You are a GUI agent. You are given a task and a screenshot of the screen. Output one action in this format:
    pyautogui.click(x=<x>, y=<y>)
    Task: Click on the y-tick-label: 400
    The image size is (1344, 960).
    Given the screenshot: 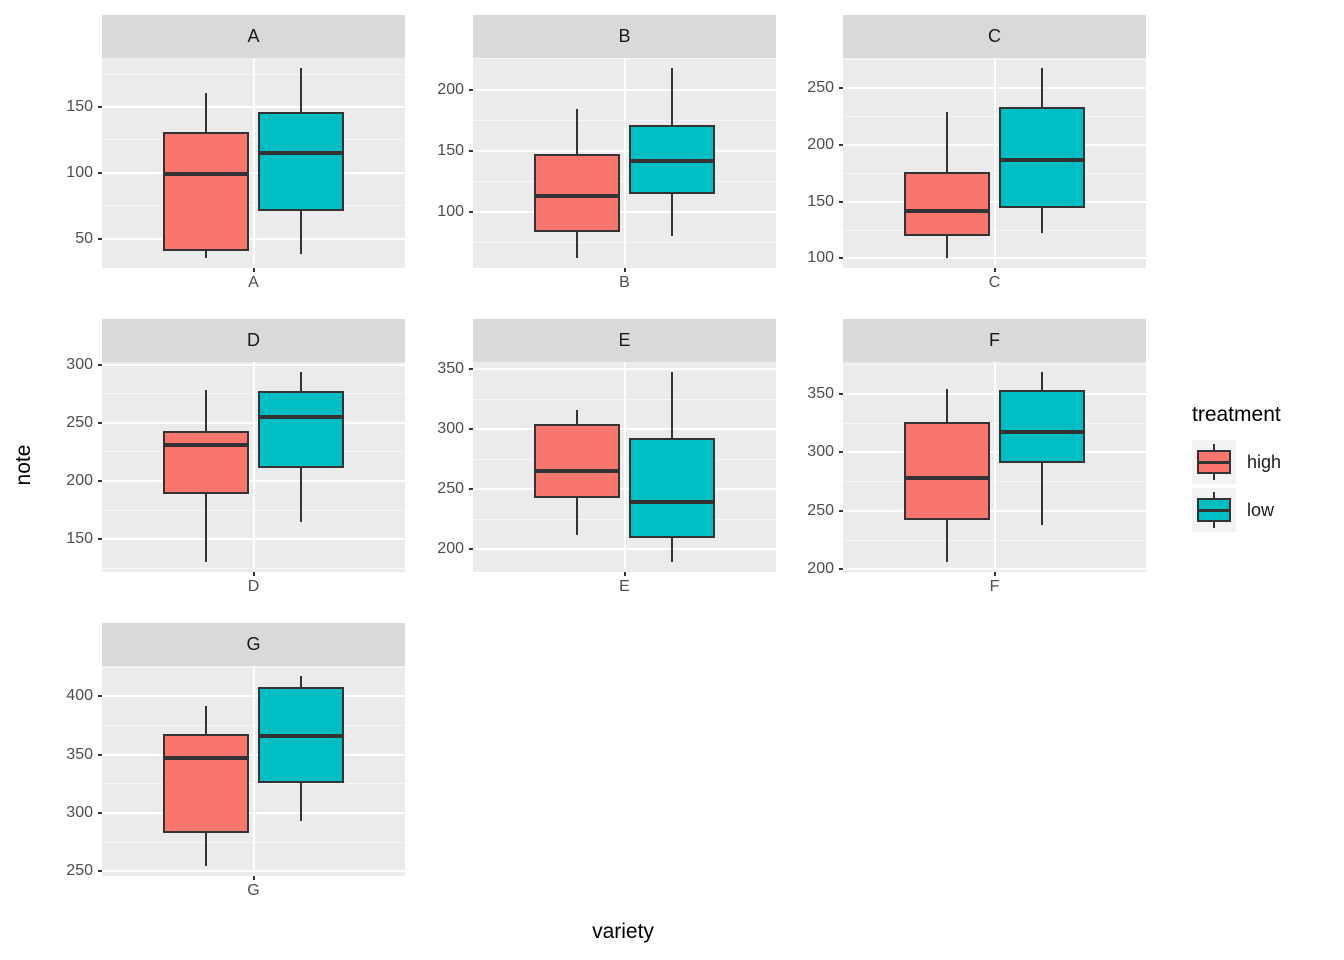 What is the action you would take?
    pyautogui.click(x=79, y=696)
    